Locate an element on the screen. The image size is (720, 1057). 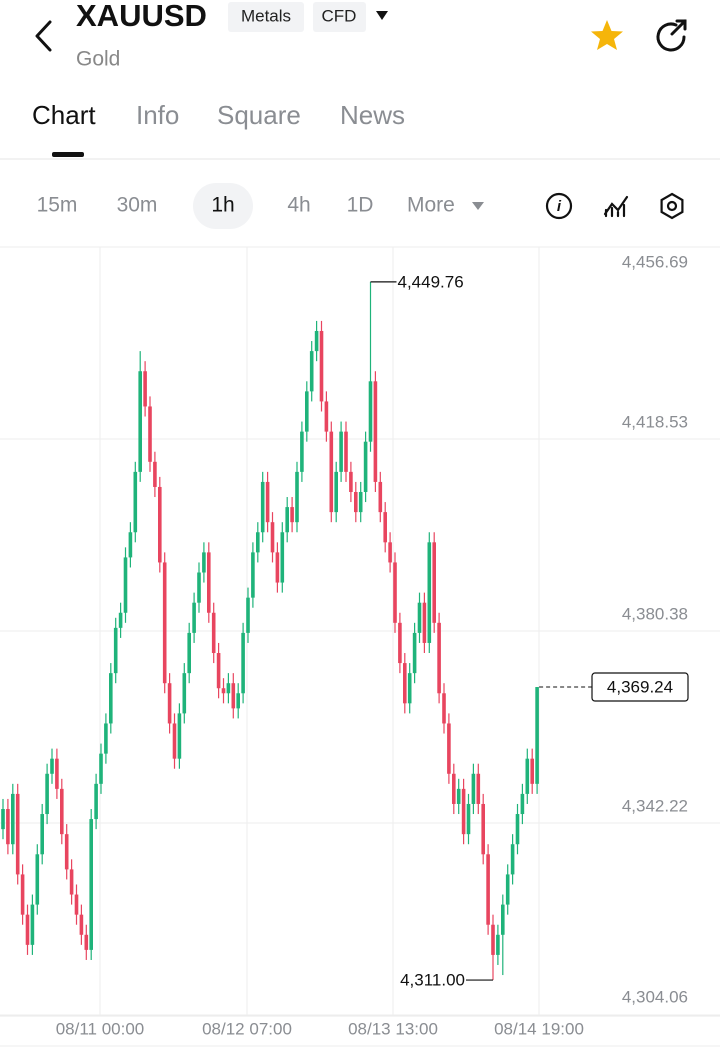
subtitle: Gold is located at coordinates (98, 59).